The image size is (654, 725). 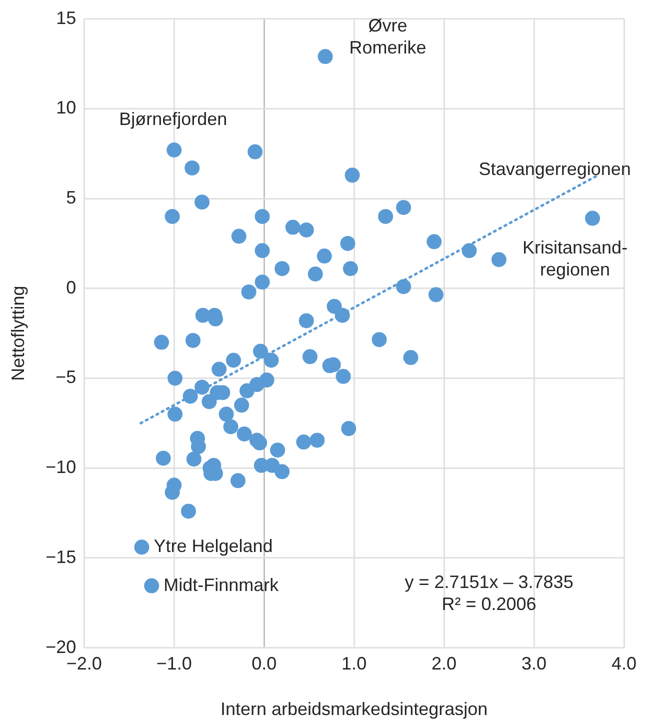 I want to click on y-tick-label: −15, so click(x=61, y=556).